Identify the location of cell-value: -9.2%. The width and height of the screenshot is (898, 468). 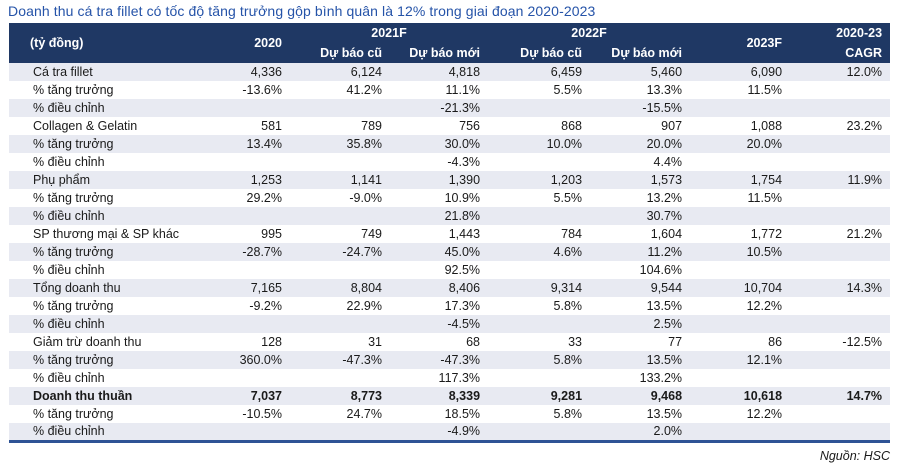
(265, 306).